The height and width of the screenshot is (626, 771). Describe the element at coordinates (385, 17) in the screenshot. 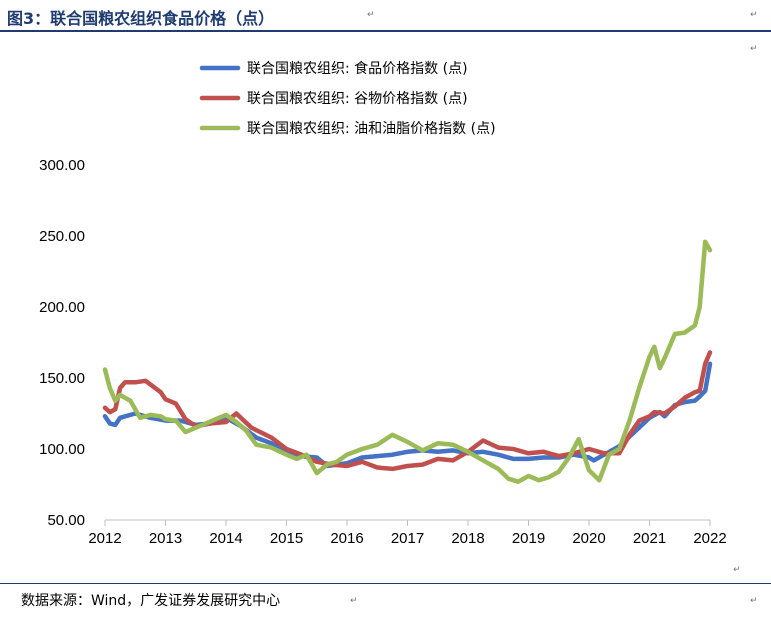

I see `figure-header: 图3：联合国粮农组织食品价格（点） ↵ ↵` at that location.